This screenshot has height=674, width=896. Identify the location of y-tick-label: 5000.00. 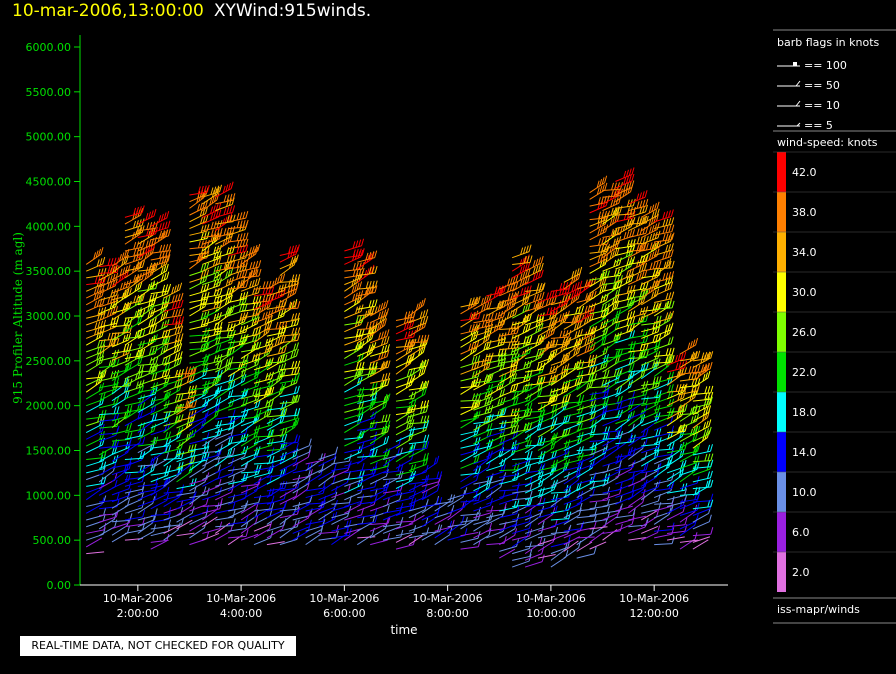
(49, 137).